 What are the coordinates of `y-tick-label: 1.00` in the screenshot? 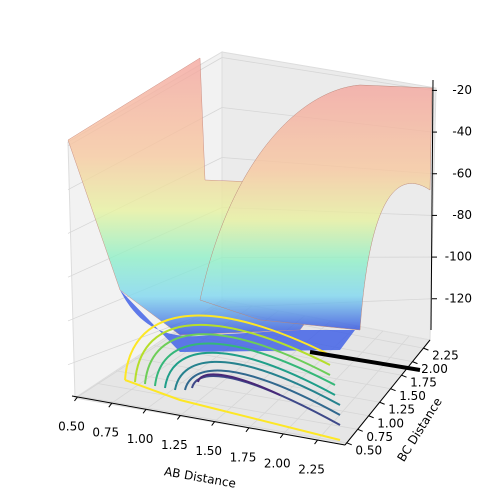 It's located at (390, 423).